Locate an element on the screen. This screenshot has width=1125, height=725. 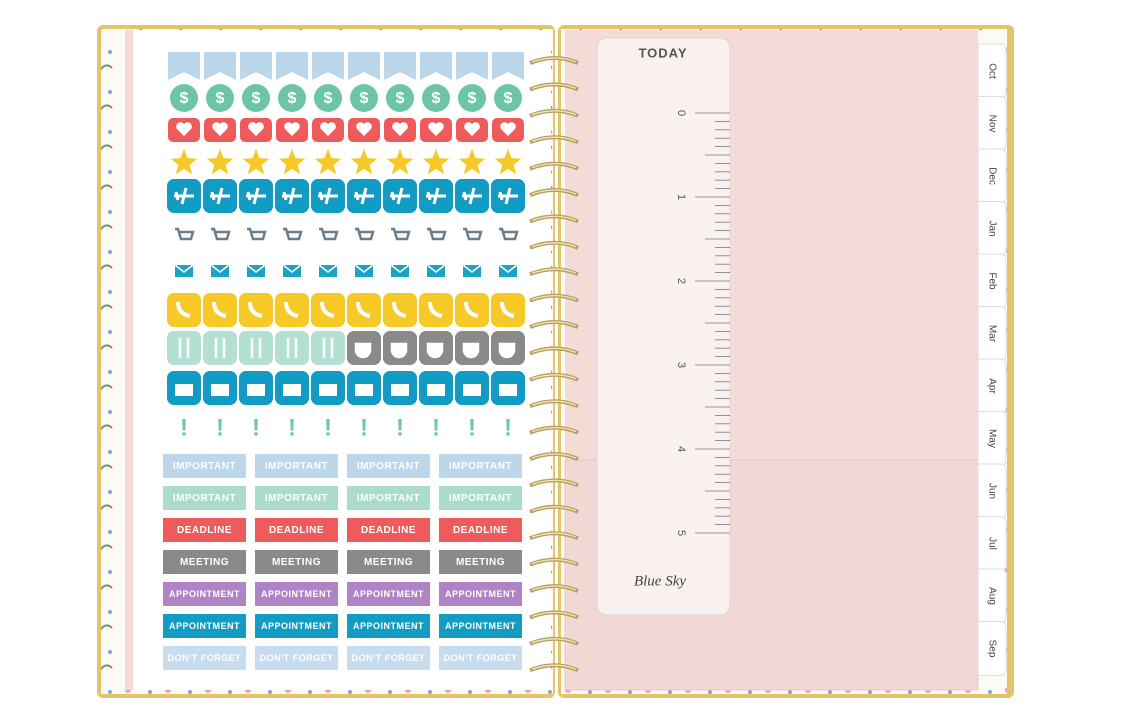
brand: Blue Sky is located at coordinates (660, 581).